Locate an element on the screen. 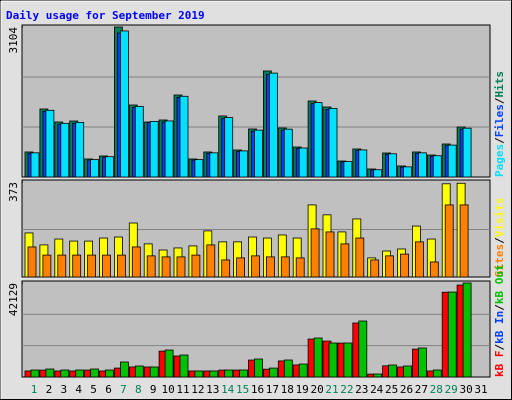  x-tick-label: 7 is located at coordinates (123, 389).